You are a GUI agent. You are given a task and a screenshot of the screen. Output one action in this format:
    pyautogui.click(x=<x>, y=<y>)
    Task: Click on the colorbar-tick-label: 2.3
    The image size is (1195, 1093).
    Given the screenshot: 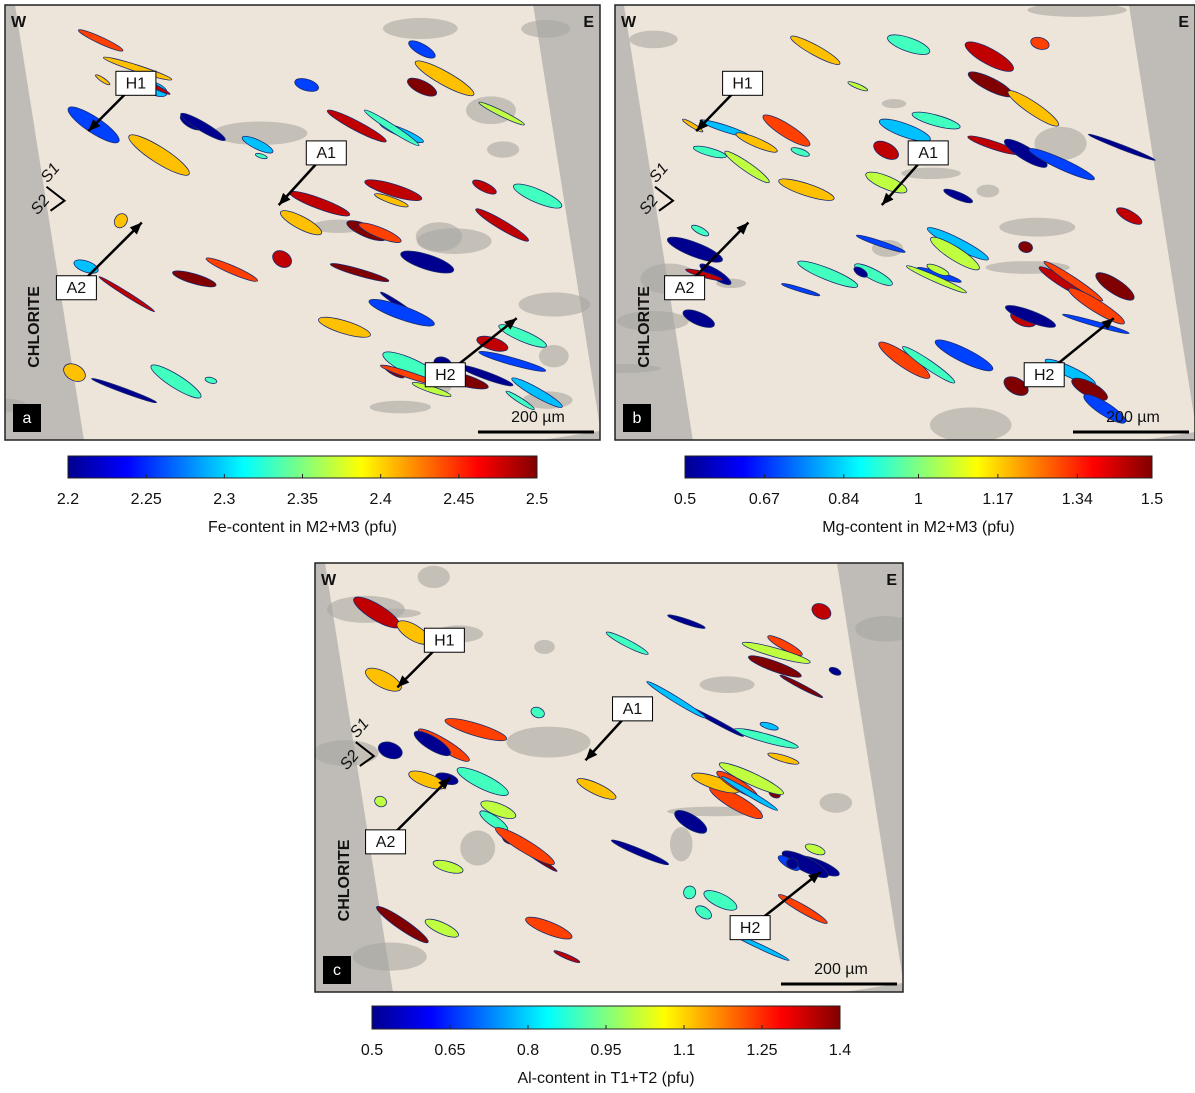 What is the action you would take?
    pyautogui.click(x=224, y=499)
    